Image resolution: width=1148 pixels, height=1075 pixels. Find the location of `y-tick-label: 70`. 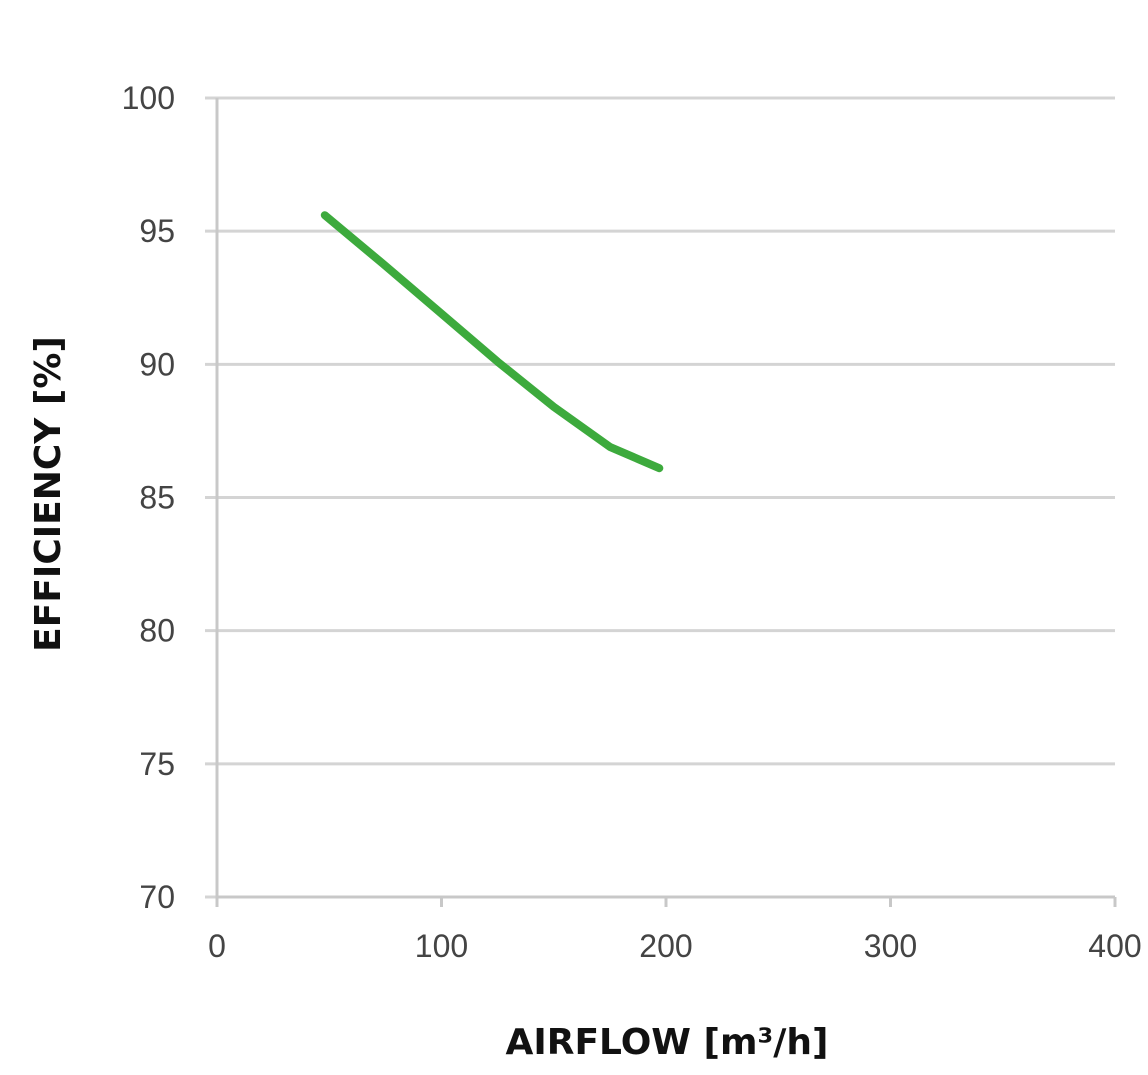

y-tick-label: 70 is located at coordinates (157, 897).